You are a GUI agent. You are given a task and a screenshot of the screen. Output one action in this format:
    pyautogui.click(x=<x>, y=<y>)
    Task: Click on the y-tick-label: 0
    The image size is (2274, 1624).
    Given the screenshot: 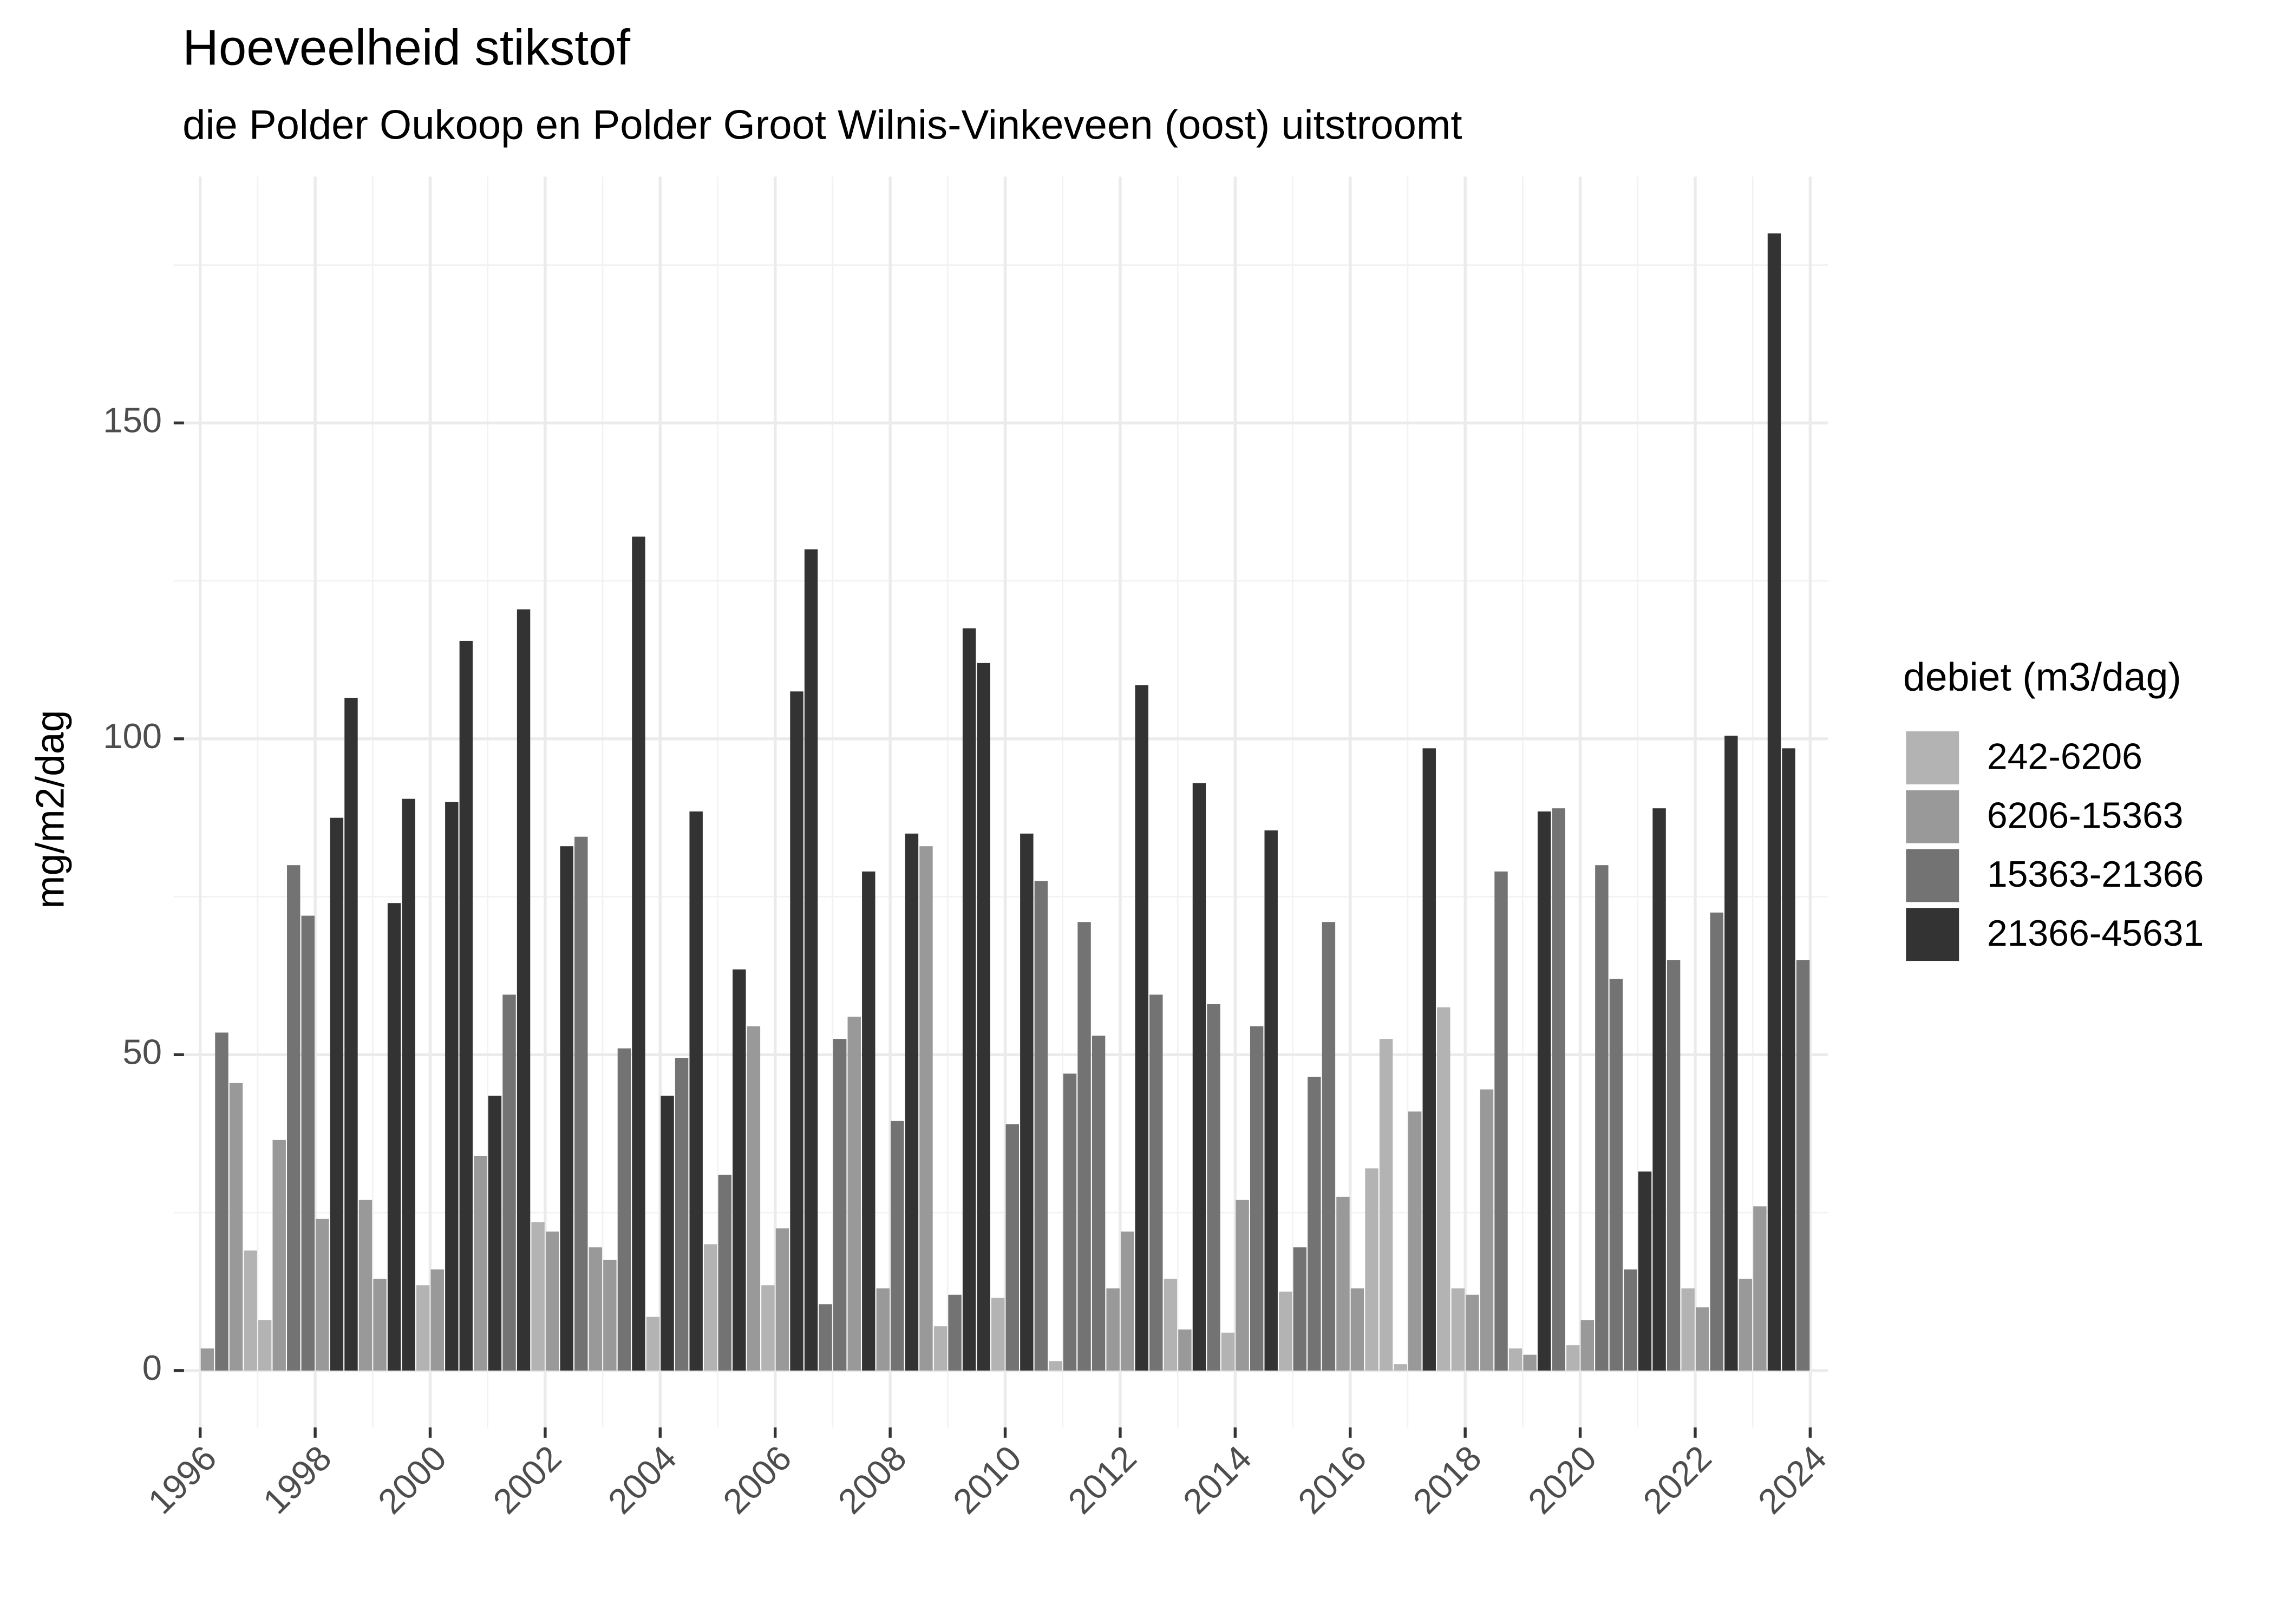 What is the action you would take?
    pyautogui.click(x=152, y=1367)
    